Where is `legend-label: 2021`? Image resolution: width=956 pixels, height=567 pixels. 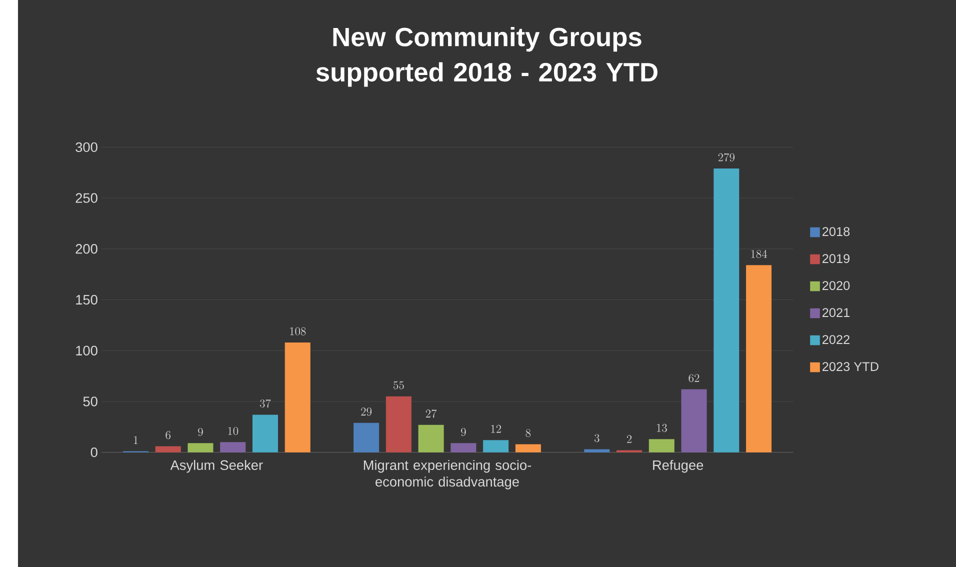
legend-label: 2021 is located at coordinates (836, 313).